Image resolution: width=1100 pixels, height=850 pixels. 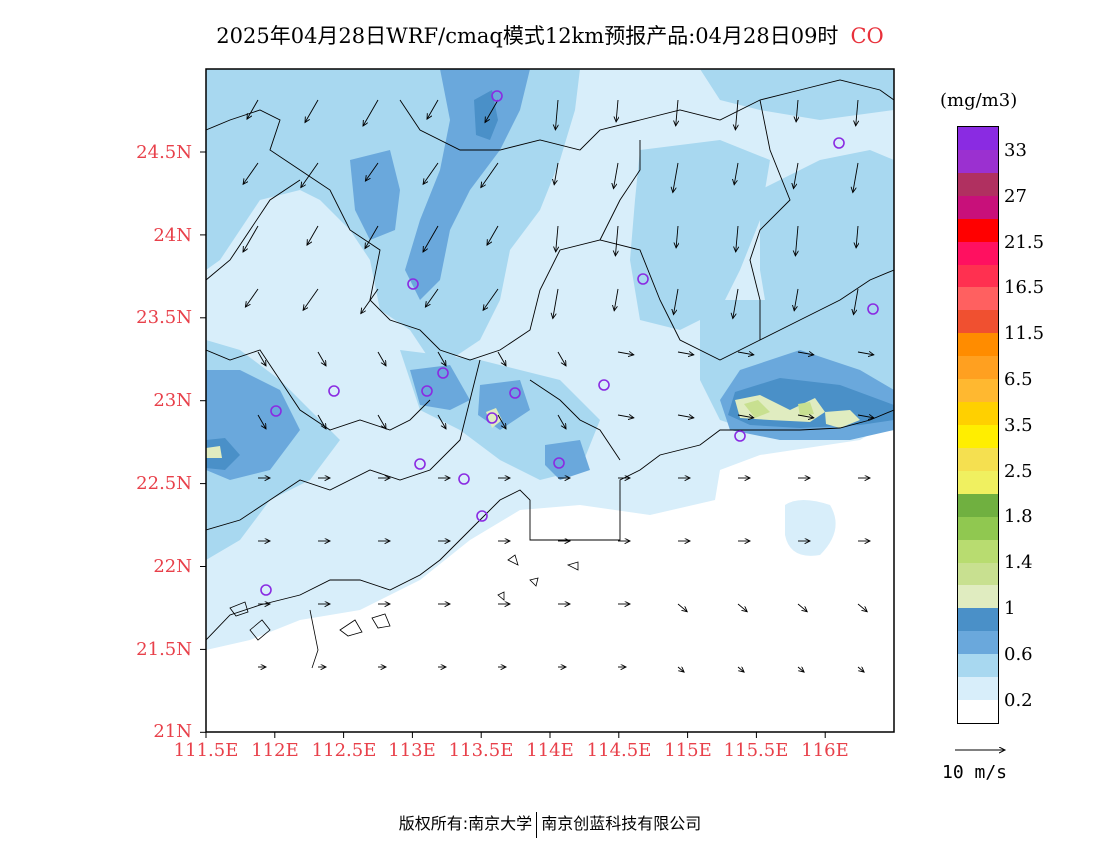 What do you see at coordinates (344, 750) in the screenshot?
I see `lon-label: 112.5E` at bounding box center [344, 750].